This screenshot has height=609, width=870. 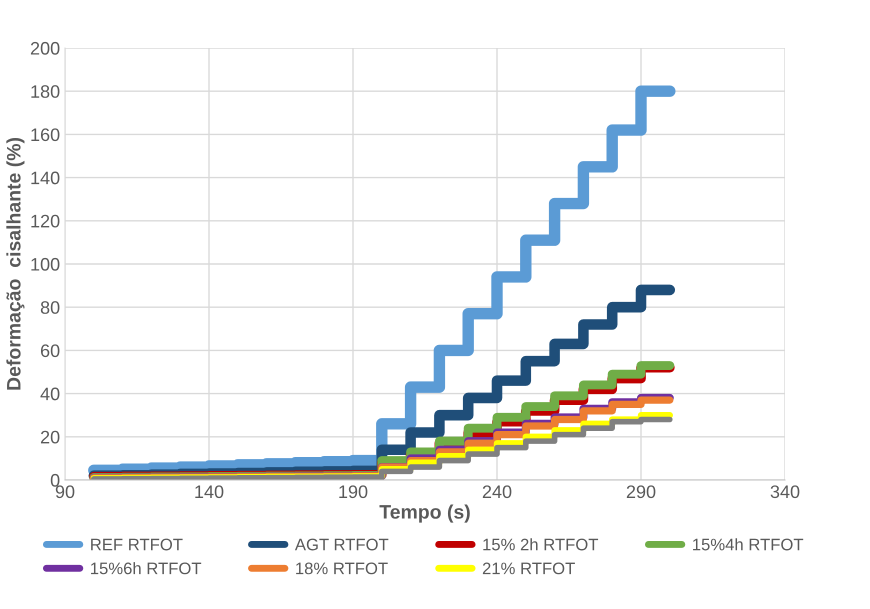 I want to click on legend-label: 15%6h RTFOT, so click(x=146, y=568).